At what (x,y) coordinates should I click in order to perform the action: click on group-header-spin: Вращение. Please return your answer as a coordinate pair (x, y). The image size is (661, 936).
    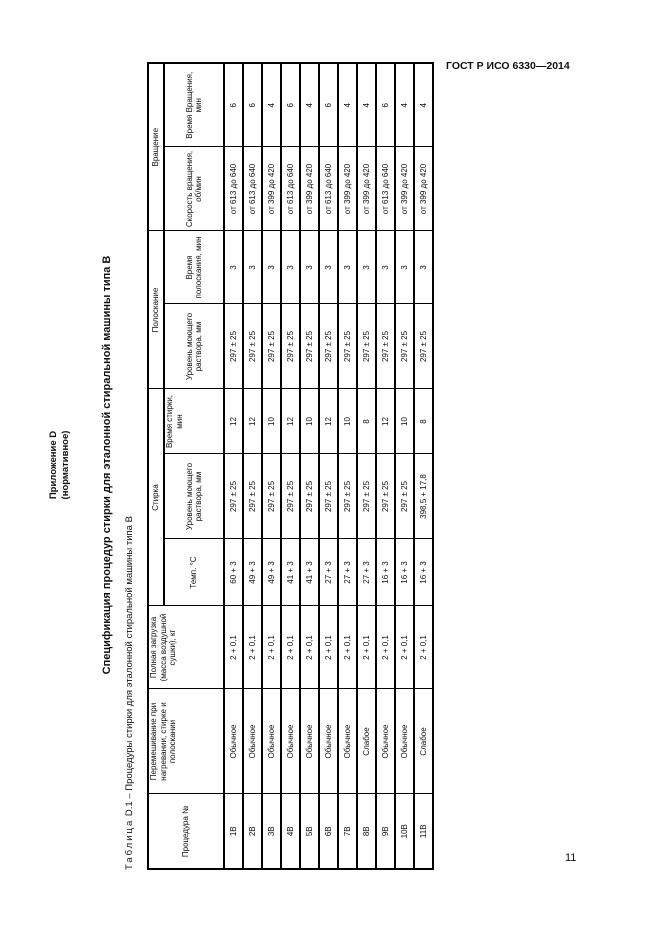
    Looking at the image, I should click on (156, 147).